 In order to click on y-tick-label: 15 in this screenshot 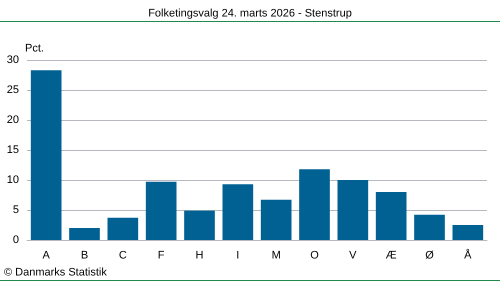, I will do `click(12, 150)`.